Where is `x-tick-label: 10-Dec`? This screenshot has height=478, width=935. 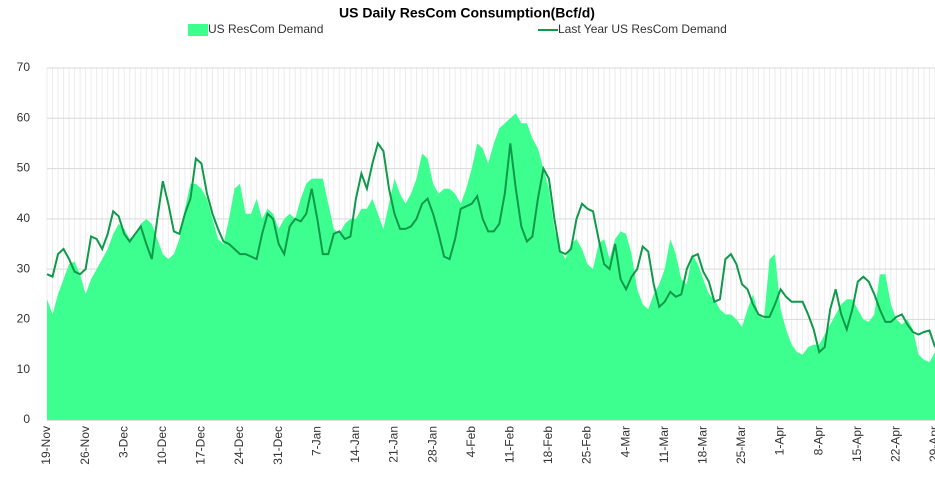
x-tick-label: 10-Dec is located at coordinates (162, 445).